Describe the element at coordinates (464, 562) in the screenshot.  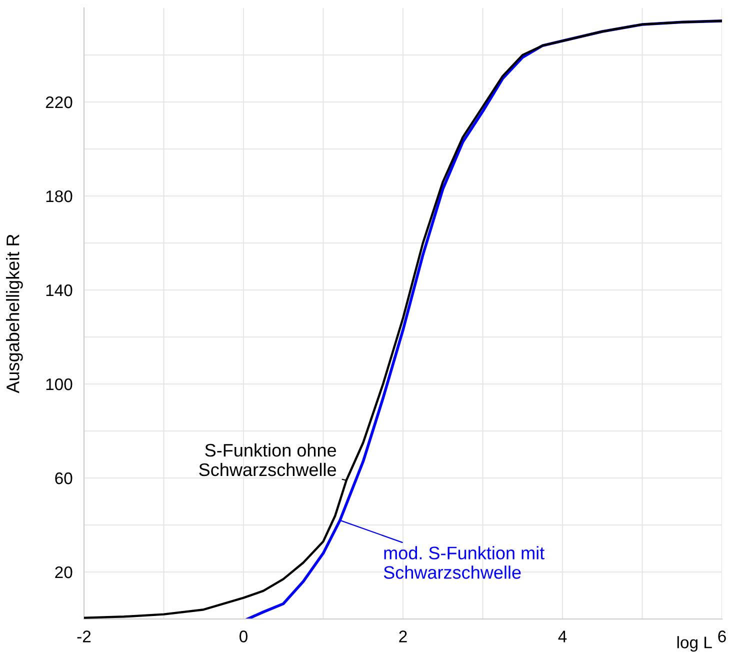
I see `annotation: mod. S-Funktion mit Schwarzschwelle` at that location.